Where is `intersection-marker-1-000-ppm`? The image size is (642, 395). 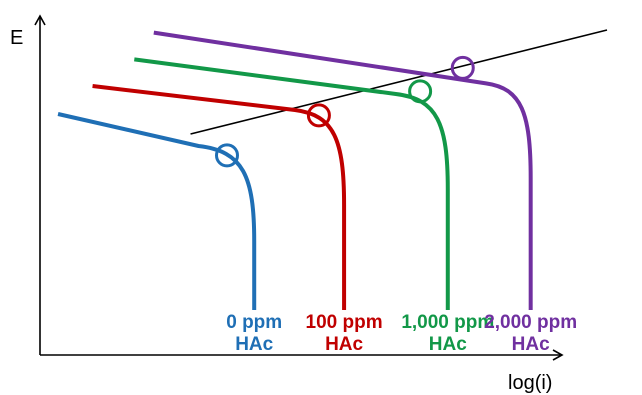
intersection-marker-1-000-ppm is located at coordinates (420, 91).